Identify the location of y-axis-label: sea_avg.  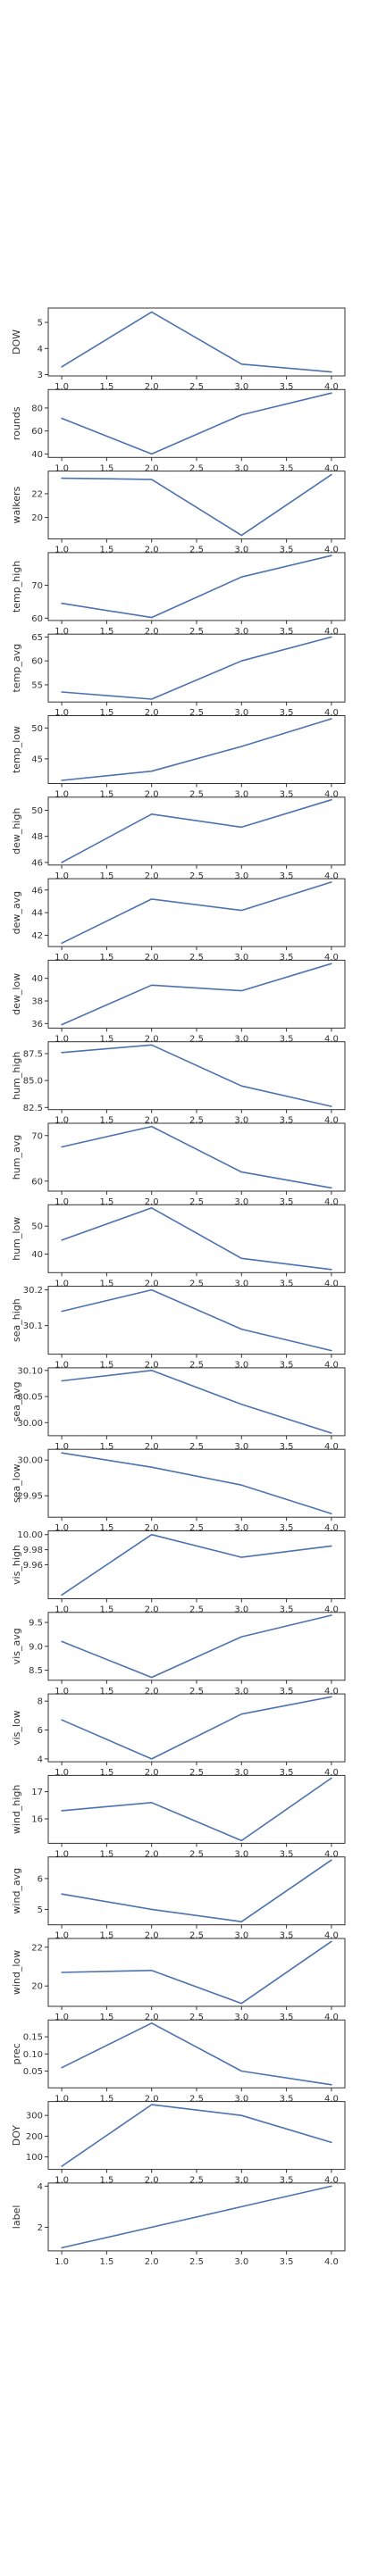
(16, 1401).